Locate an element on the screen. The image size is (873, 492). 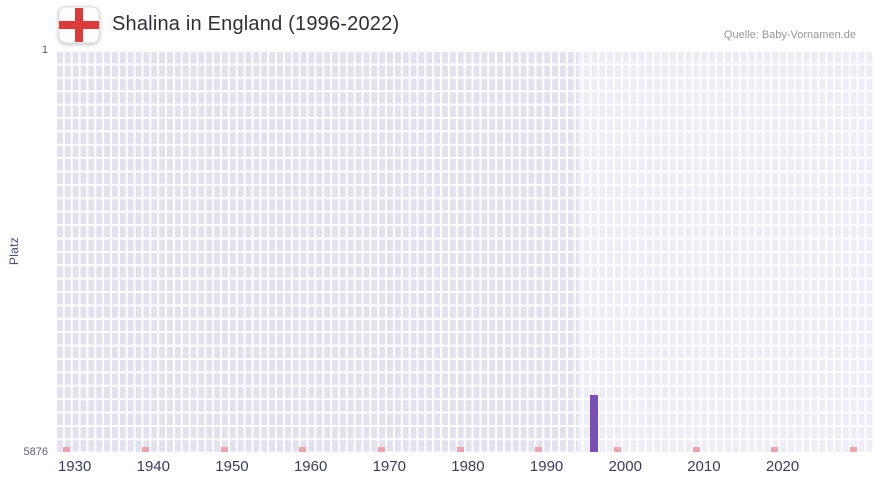
x-tick-label: 1960 is located at coordinates (310, 466).